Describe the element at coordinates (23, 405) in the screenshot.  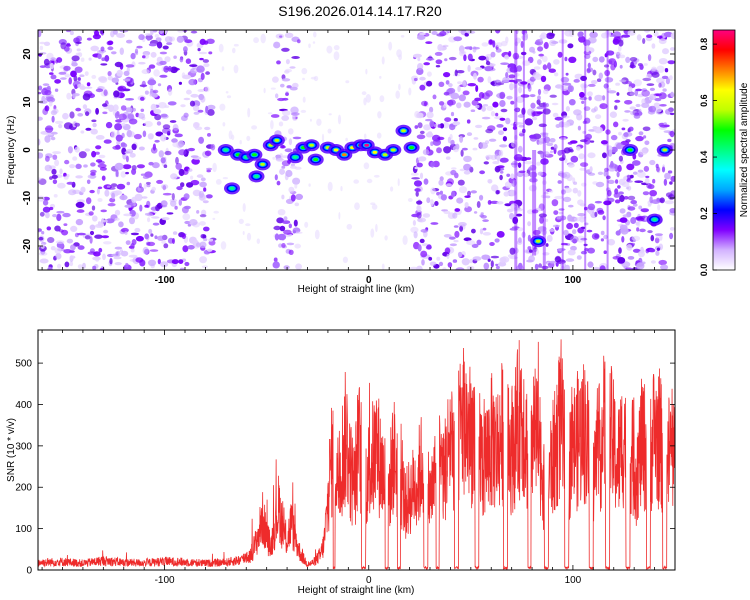
I see `snr-y-tick-label: 400` at that location.